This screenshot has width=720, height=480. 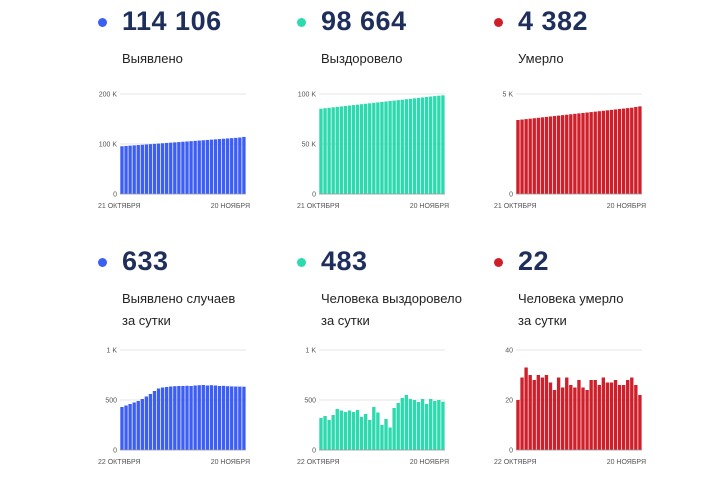 I want to click on y-tick-label: 100 K, so click(x=108, y=145).